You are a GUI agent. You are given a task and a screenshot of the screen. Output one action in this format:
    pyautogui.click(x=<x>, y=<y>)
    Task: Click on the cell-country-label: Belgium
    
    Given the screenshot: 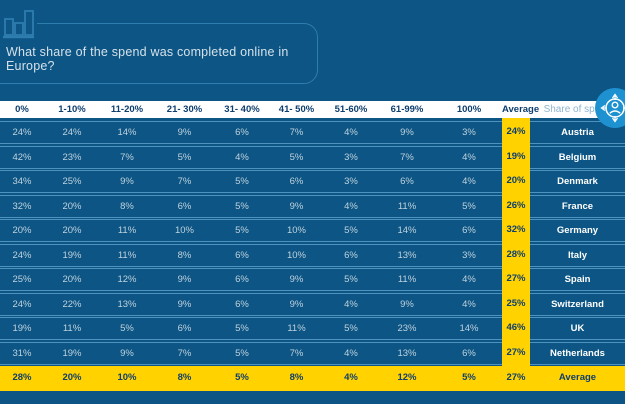 What is the action you would take?
    pyautogui.click(x=577, y=157)
    